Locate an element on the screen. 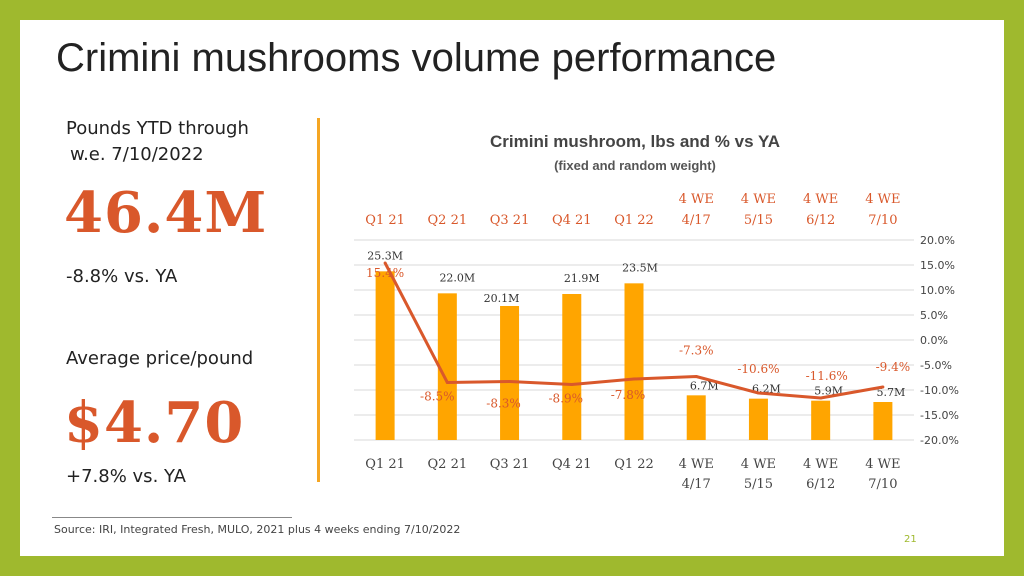  volume-value: 46.4M is located at coordinates (166, 213).